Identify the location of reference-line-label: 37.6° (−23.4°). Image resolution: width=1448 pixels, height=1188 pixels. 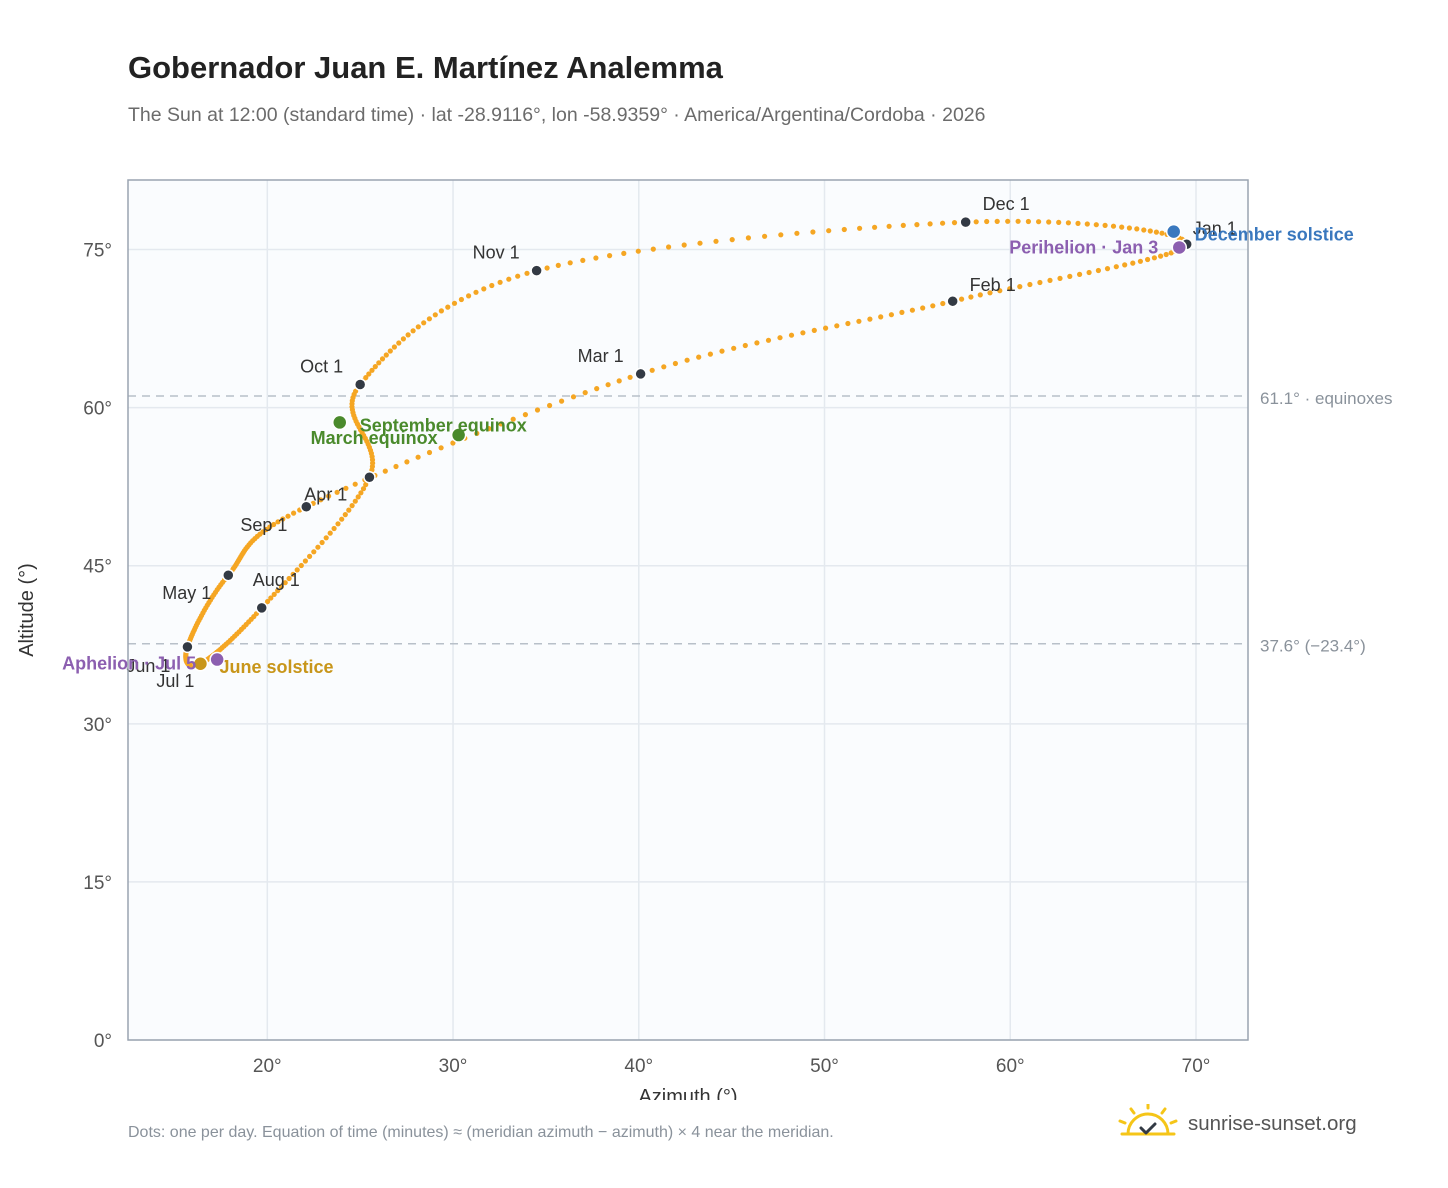
(1313, 646).